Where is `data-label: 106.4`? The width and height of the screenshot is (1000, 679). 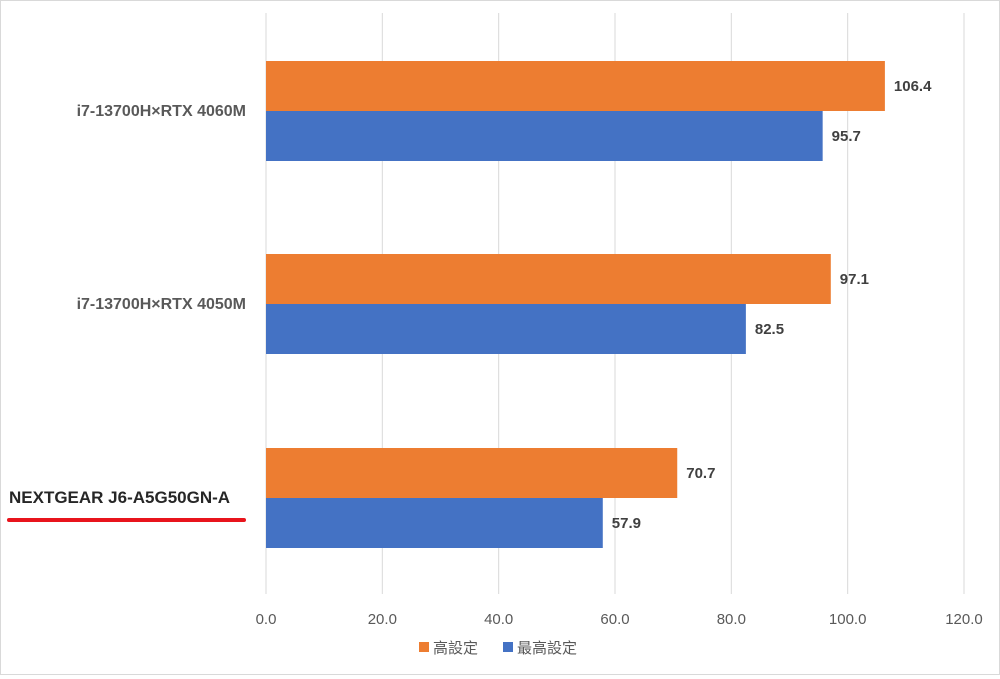
data-label: 106.4 is located at coordinates (913, 86).